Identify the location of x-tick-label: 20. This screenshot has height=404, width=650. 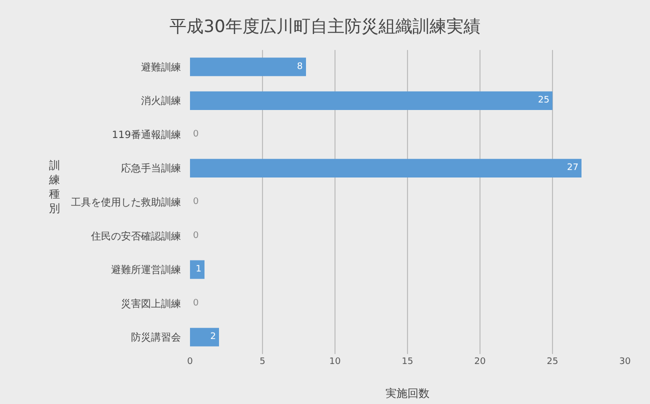
(480, 362).